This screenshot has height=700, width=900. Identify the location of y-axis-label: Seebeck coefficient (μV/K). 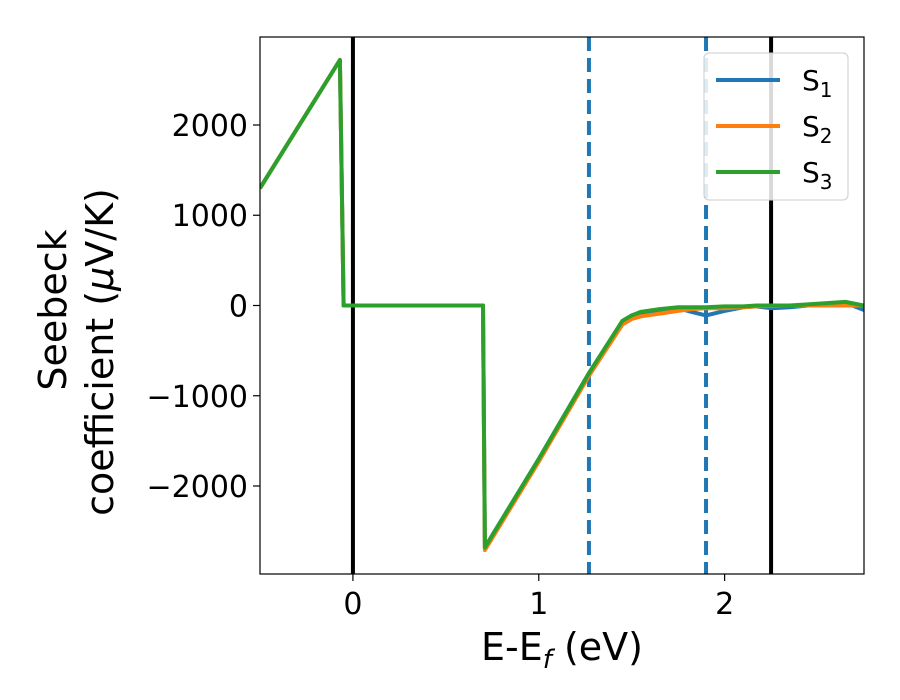
(76, 352).